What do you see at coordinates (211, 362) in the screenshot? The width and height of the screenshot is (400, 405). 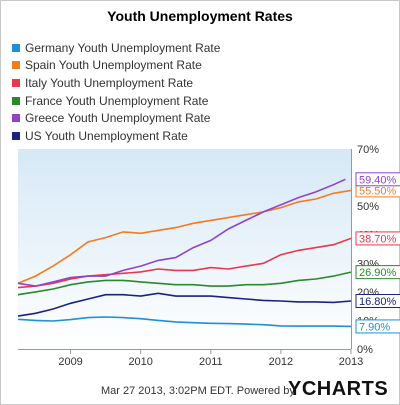 I see `x-tick-label-2011: 2011` at bounding box center [211, 362].